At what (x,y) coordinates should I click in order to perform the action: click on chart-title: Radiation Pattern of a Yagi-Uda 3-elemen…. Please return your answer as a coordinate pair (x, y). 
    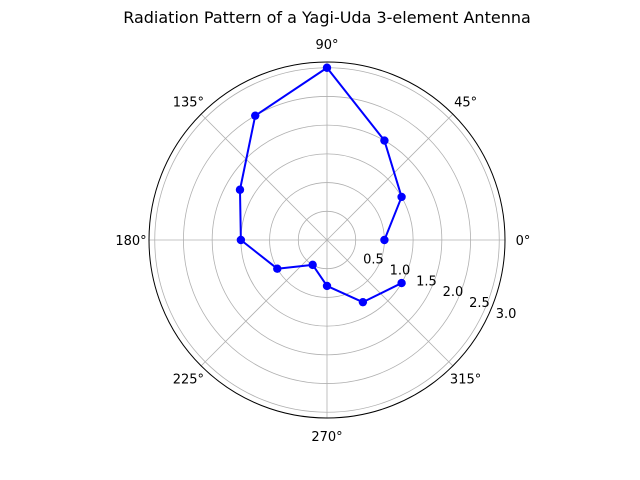
    Looking at the image, I should click on (327, 17).